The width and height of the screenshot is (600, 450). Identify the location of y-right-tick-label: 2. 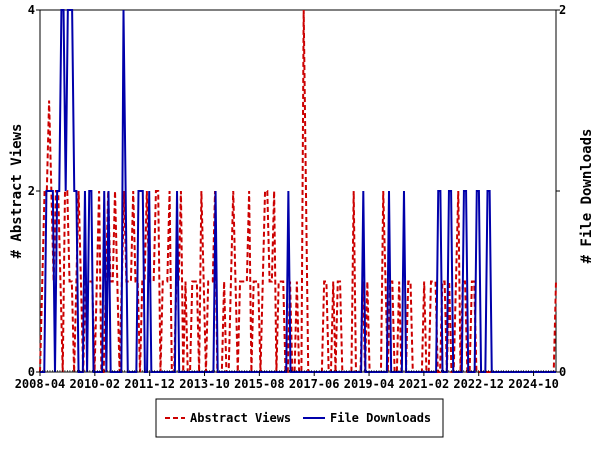
(562, 10).